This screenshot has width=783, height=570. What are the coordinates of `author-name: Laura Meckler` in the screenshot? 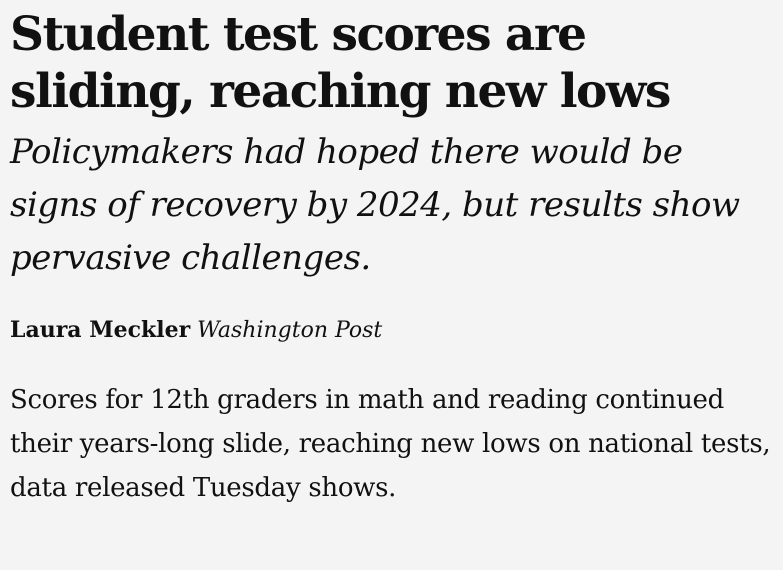 It's located at (100, 330).